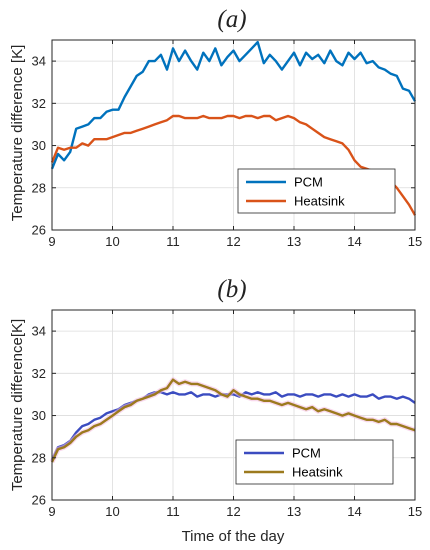 This screenshot has height=550, width=430. Describe the element at coordinates (173, 241) in the screenshot. I see `panel-a-x-tick-label: 11` at that location.